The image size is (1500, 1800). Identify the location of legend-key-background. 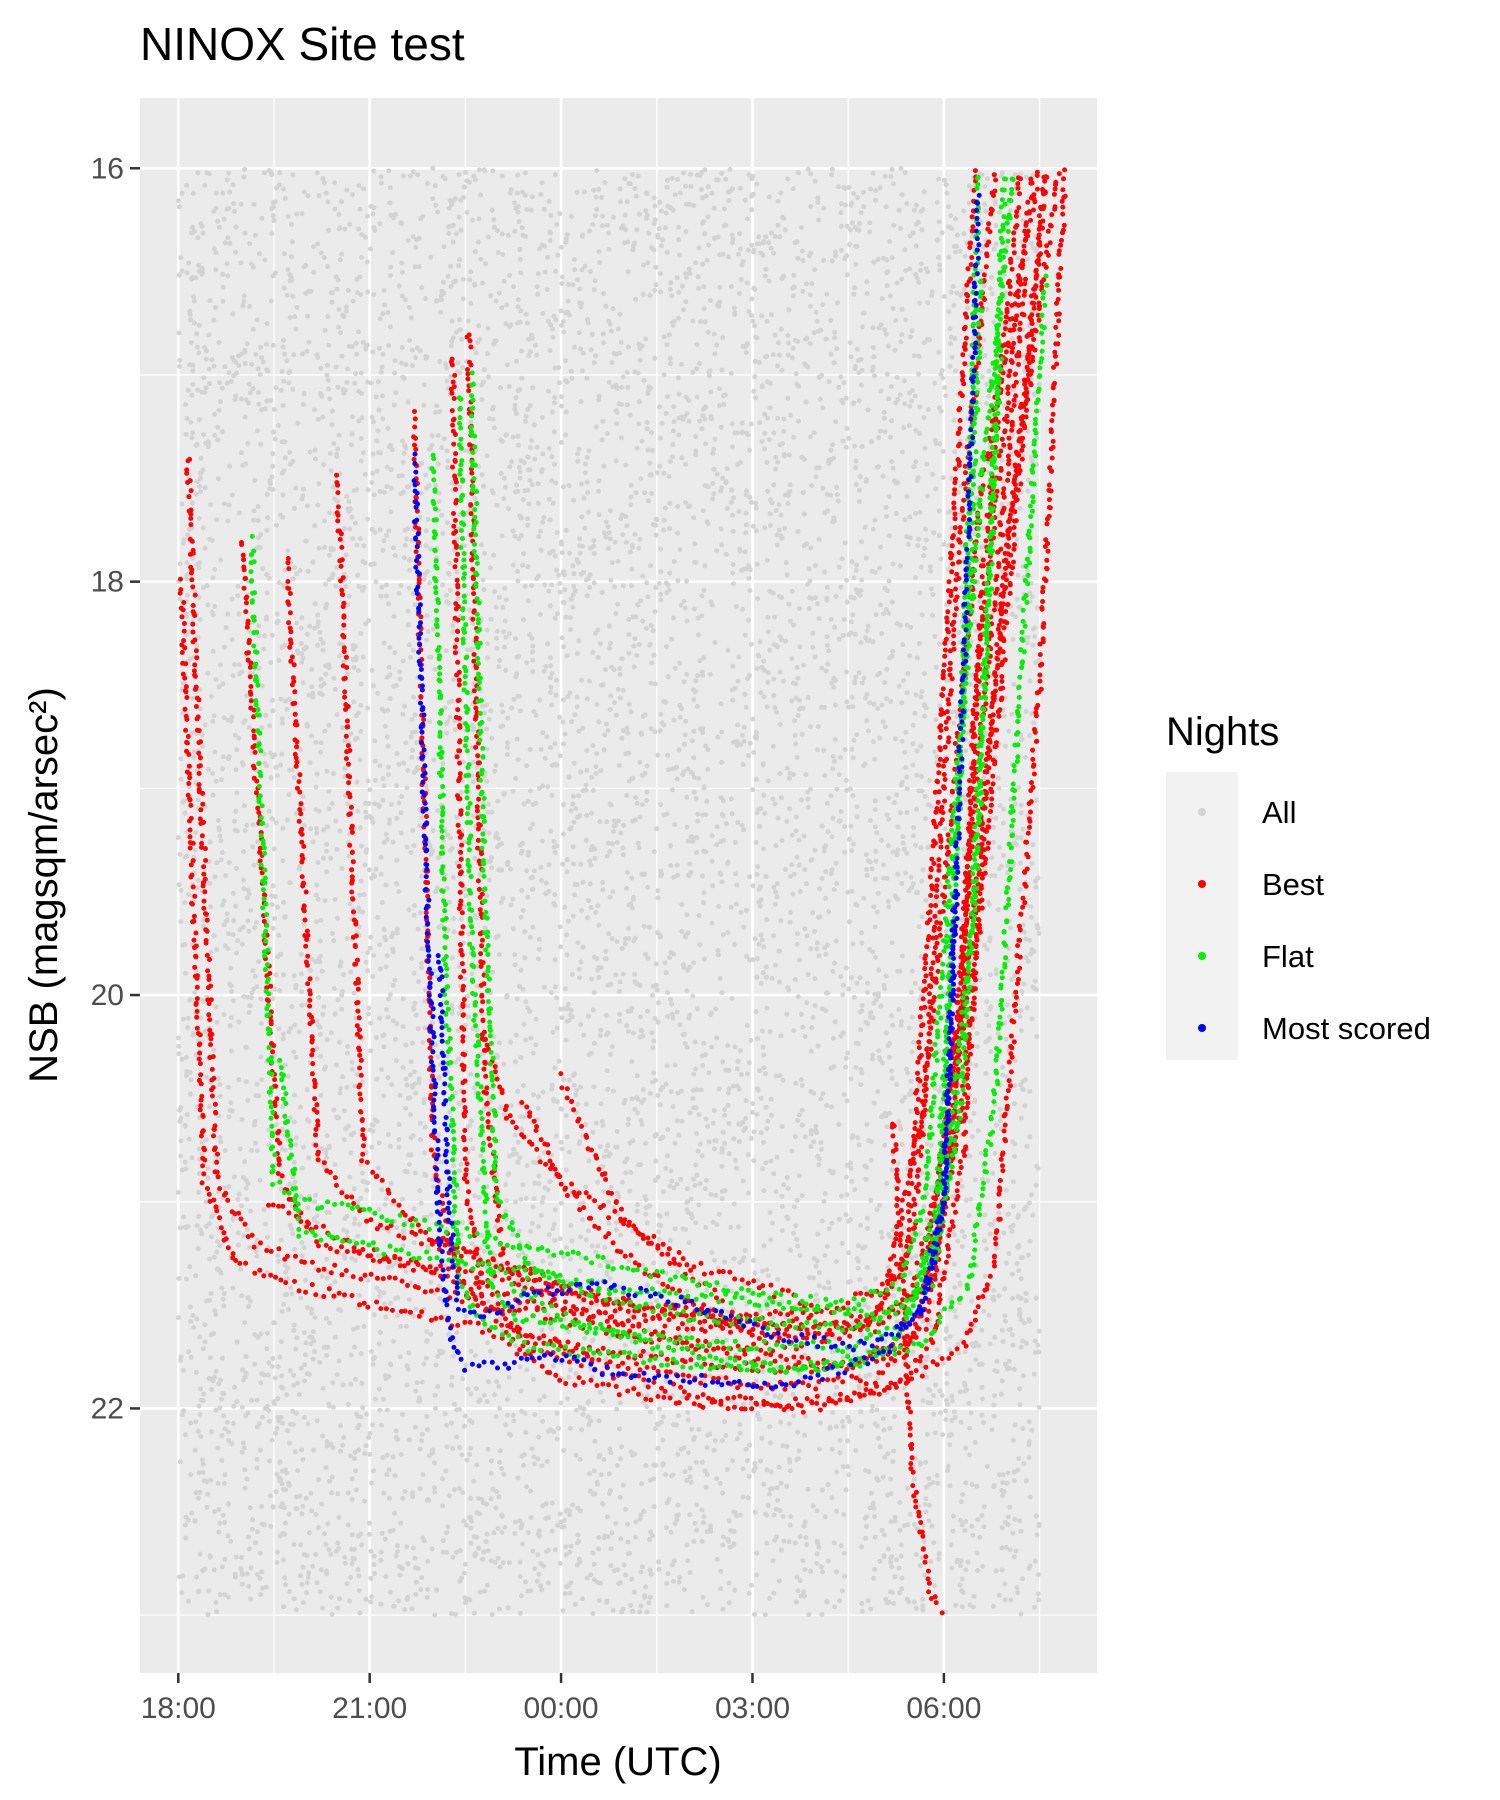
(1202, 916).